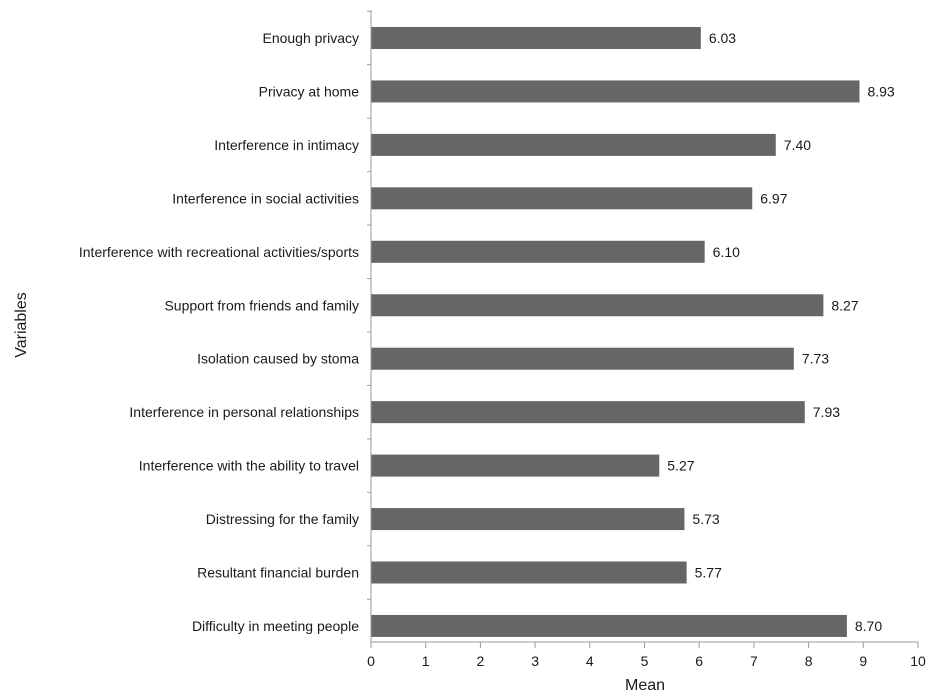  Describe the element at coordinates (815, 359) in the screenshot. I see `data-label: 7.73` at that location.